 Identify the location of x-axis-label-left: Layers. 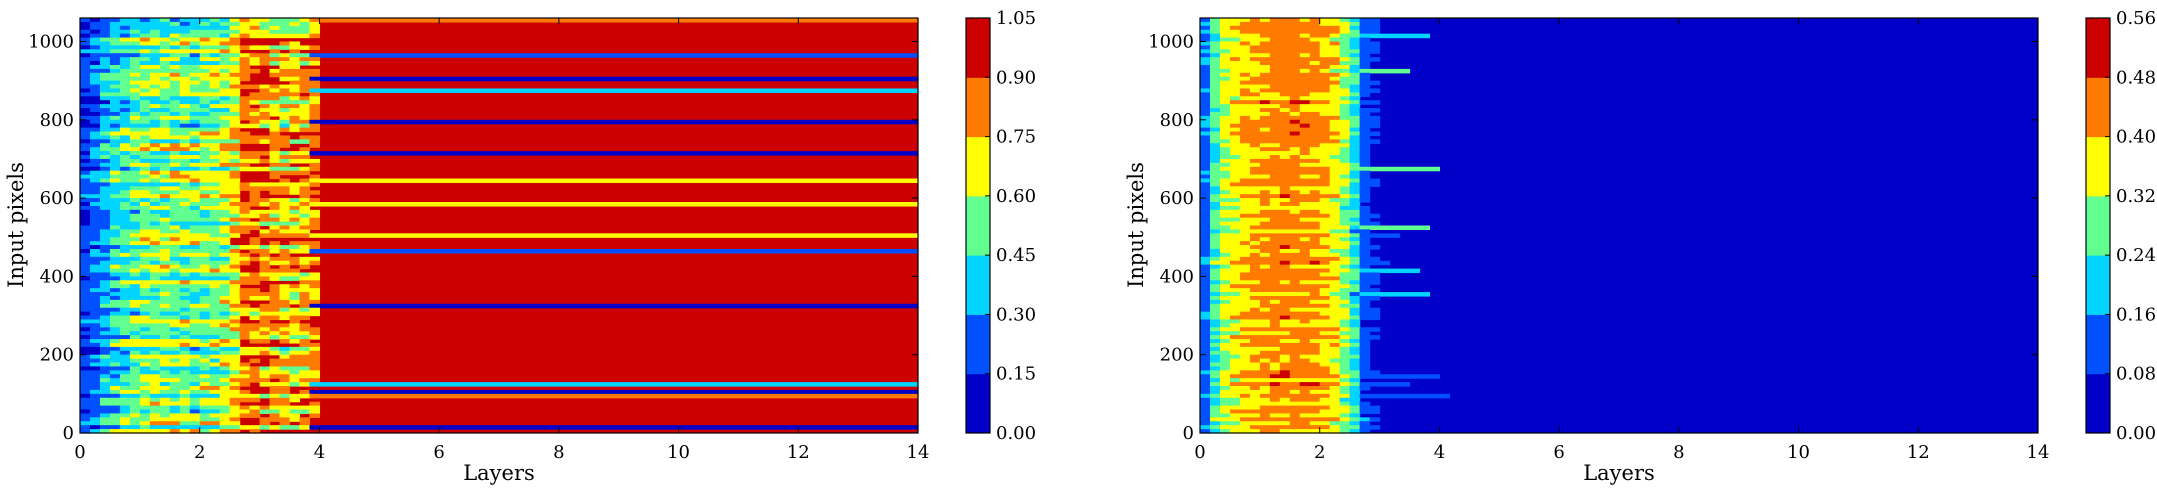
(499, 473).